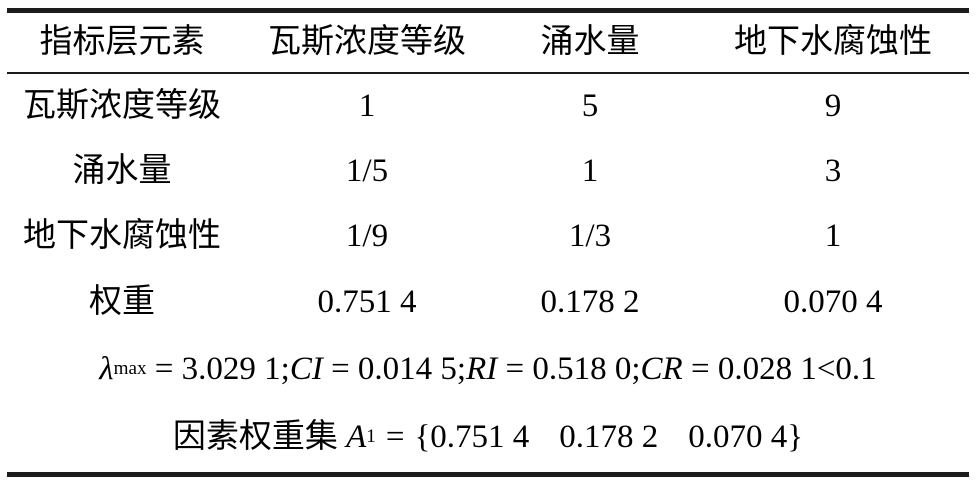 This screenshot has width=976, height=494. I want to click on ci-symbol: CI, so click(306, 368).